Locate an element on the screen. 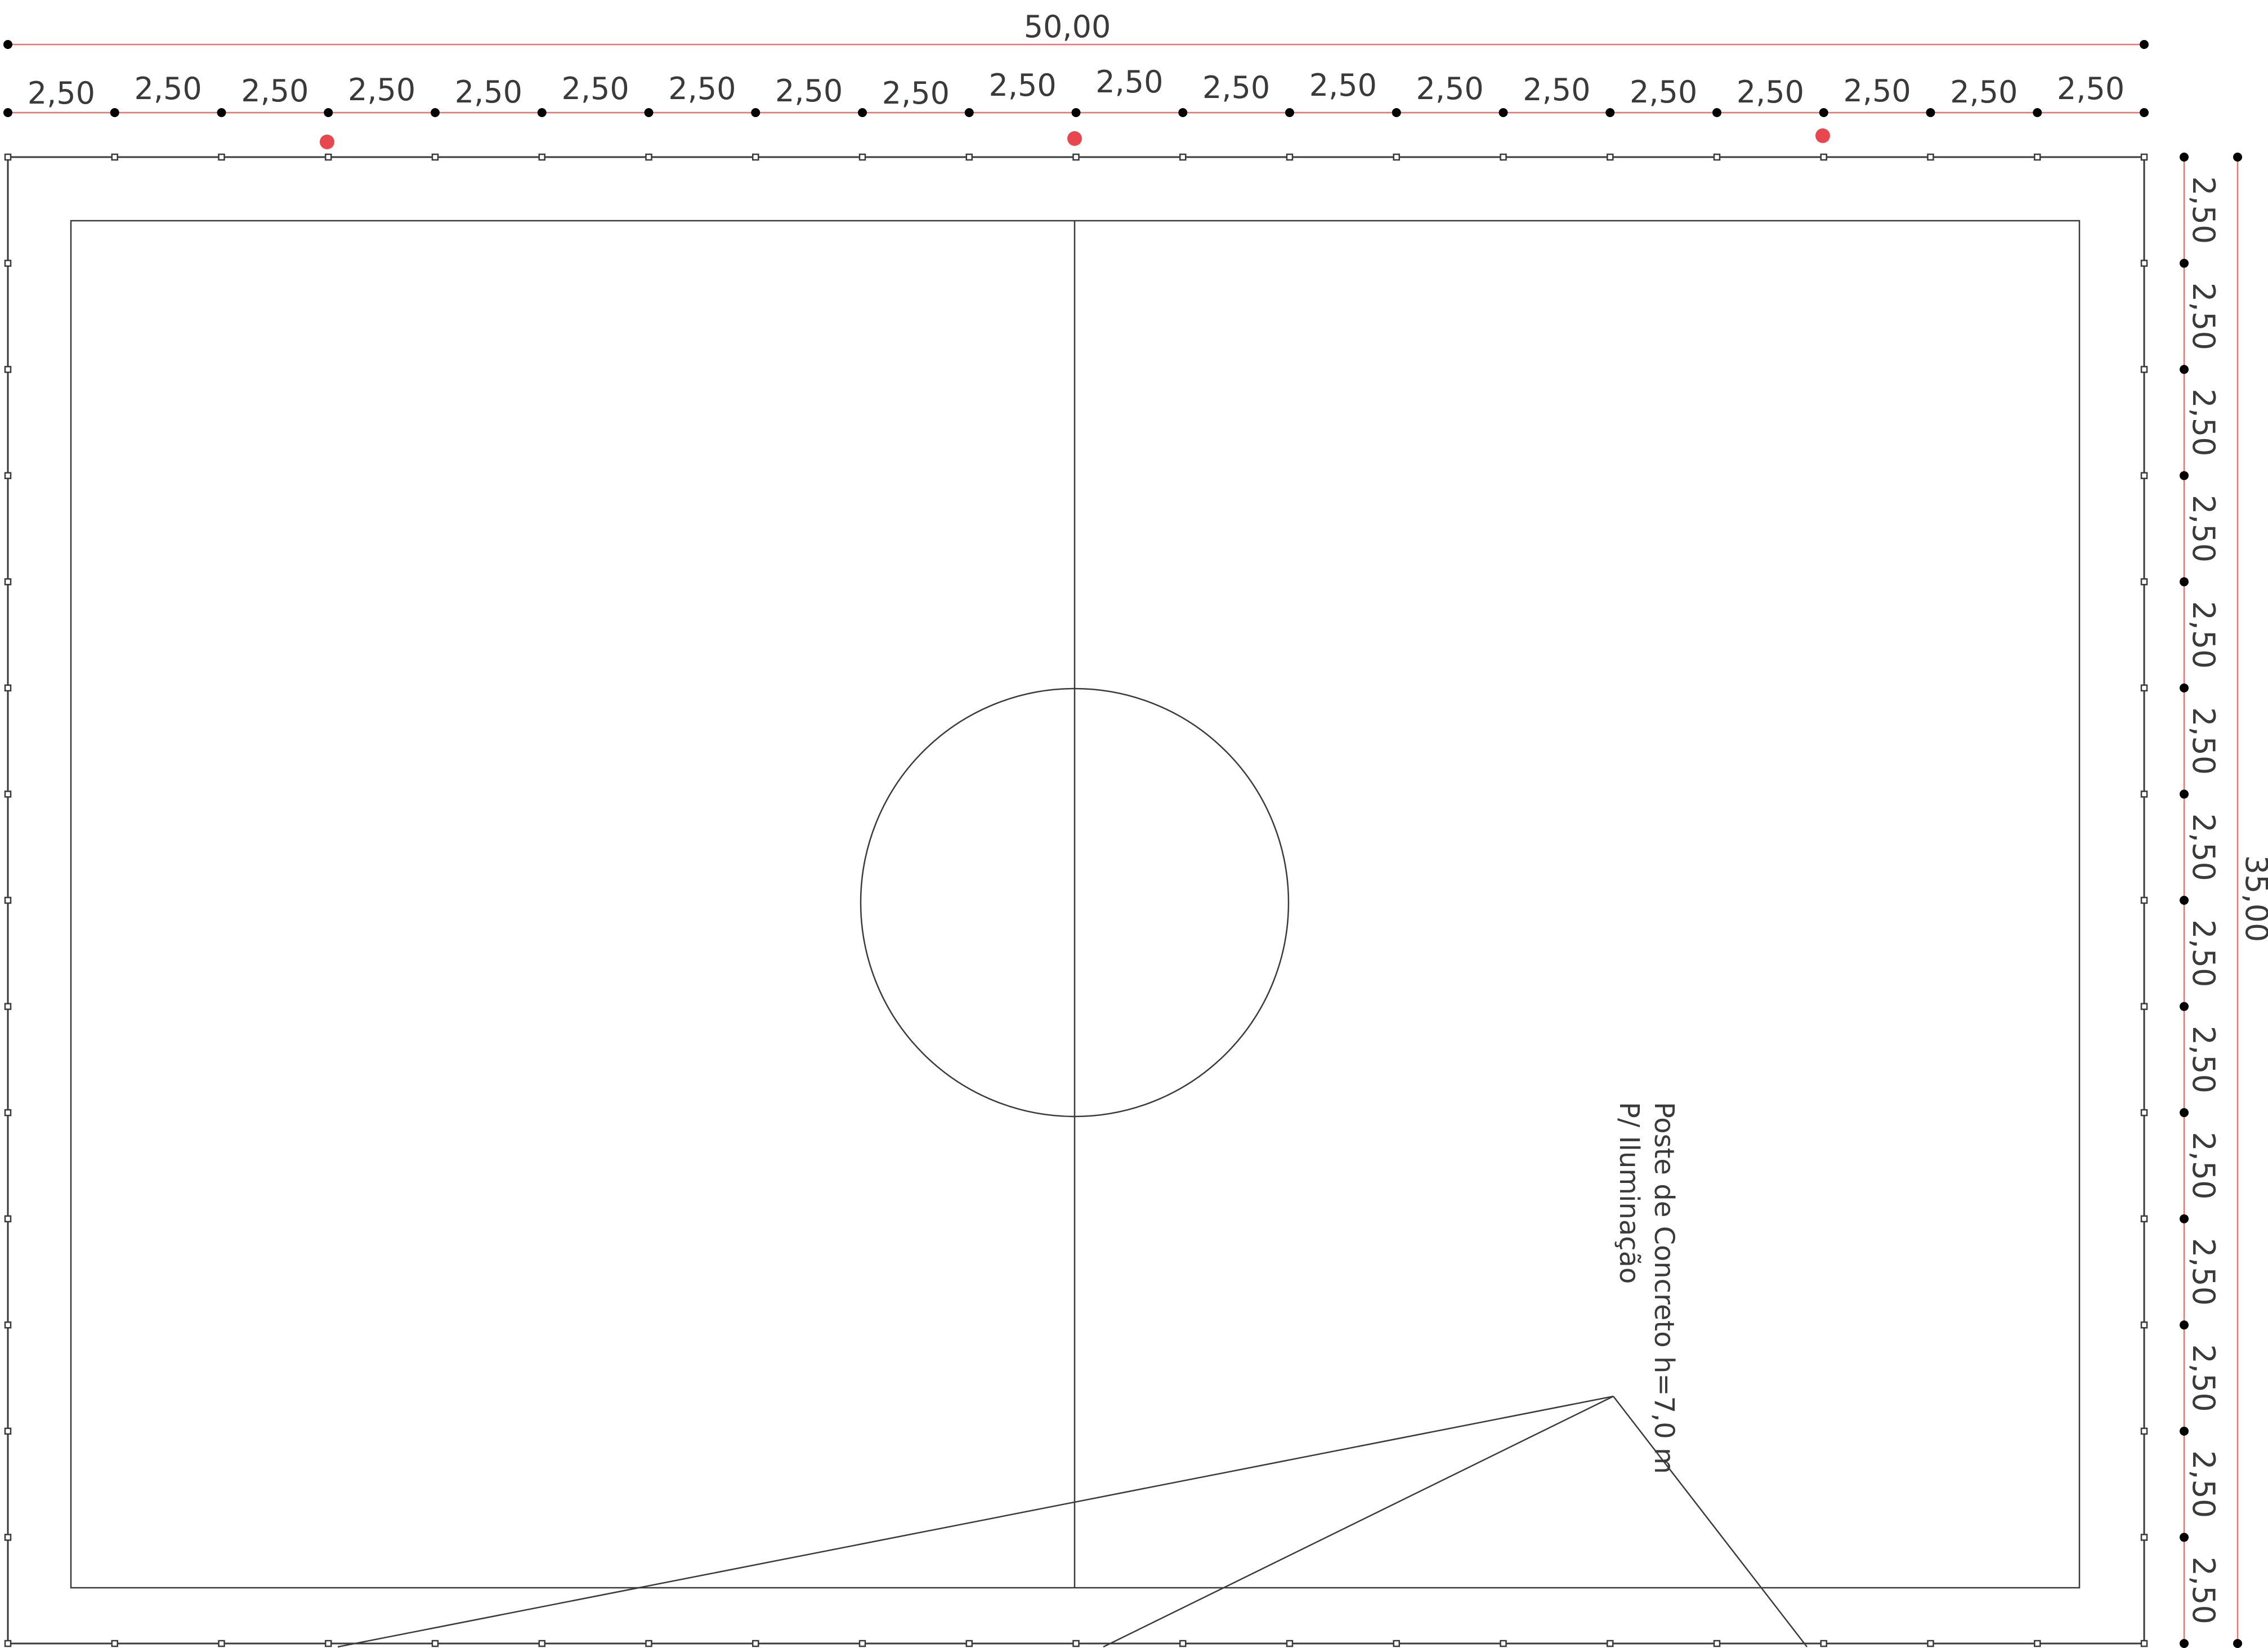 Image resolution: width=2268 pixels, height=1648 pixels. overall-height-end-point is located at coordinates (2237, 157).